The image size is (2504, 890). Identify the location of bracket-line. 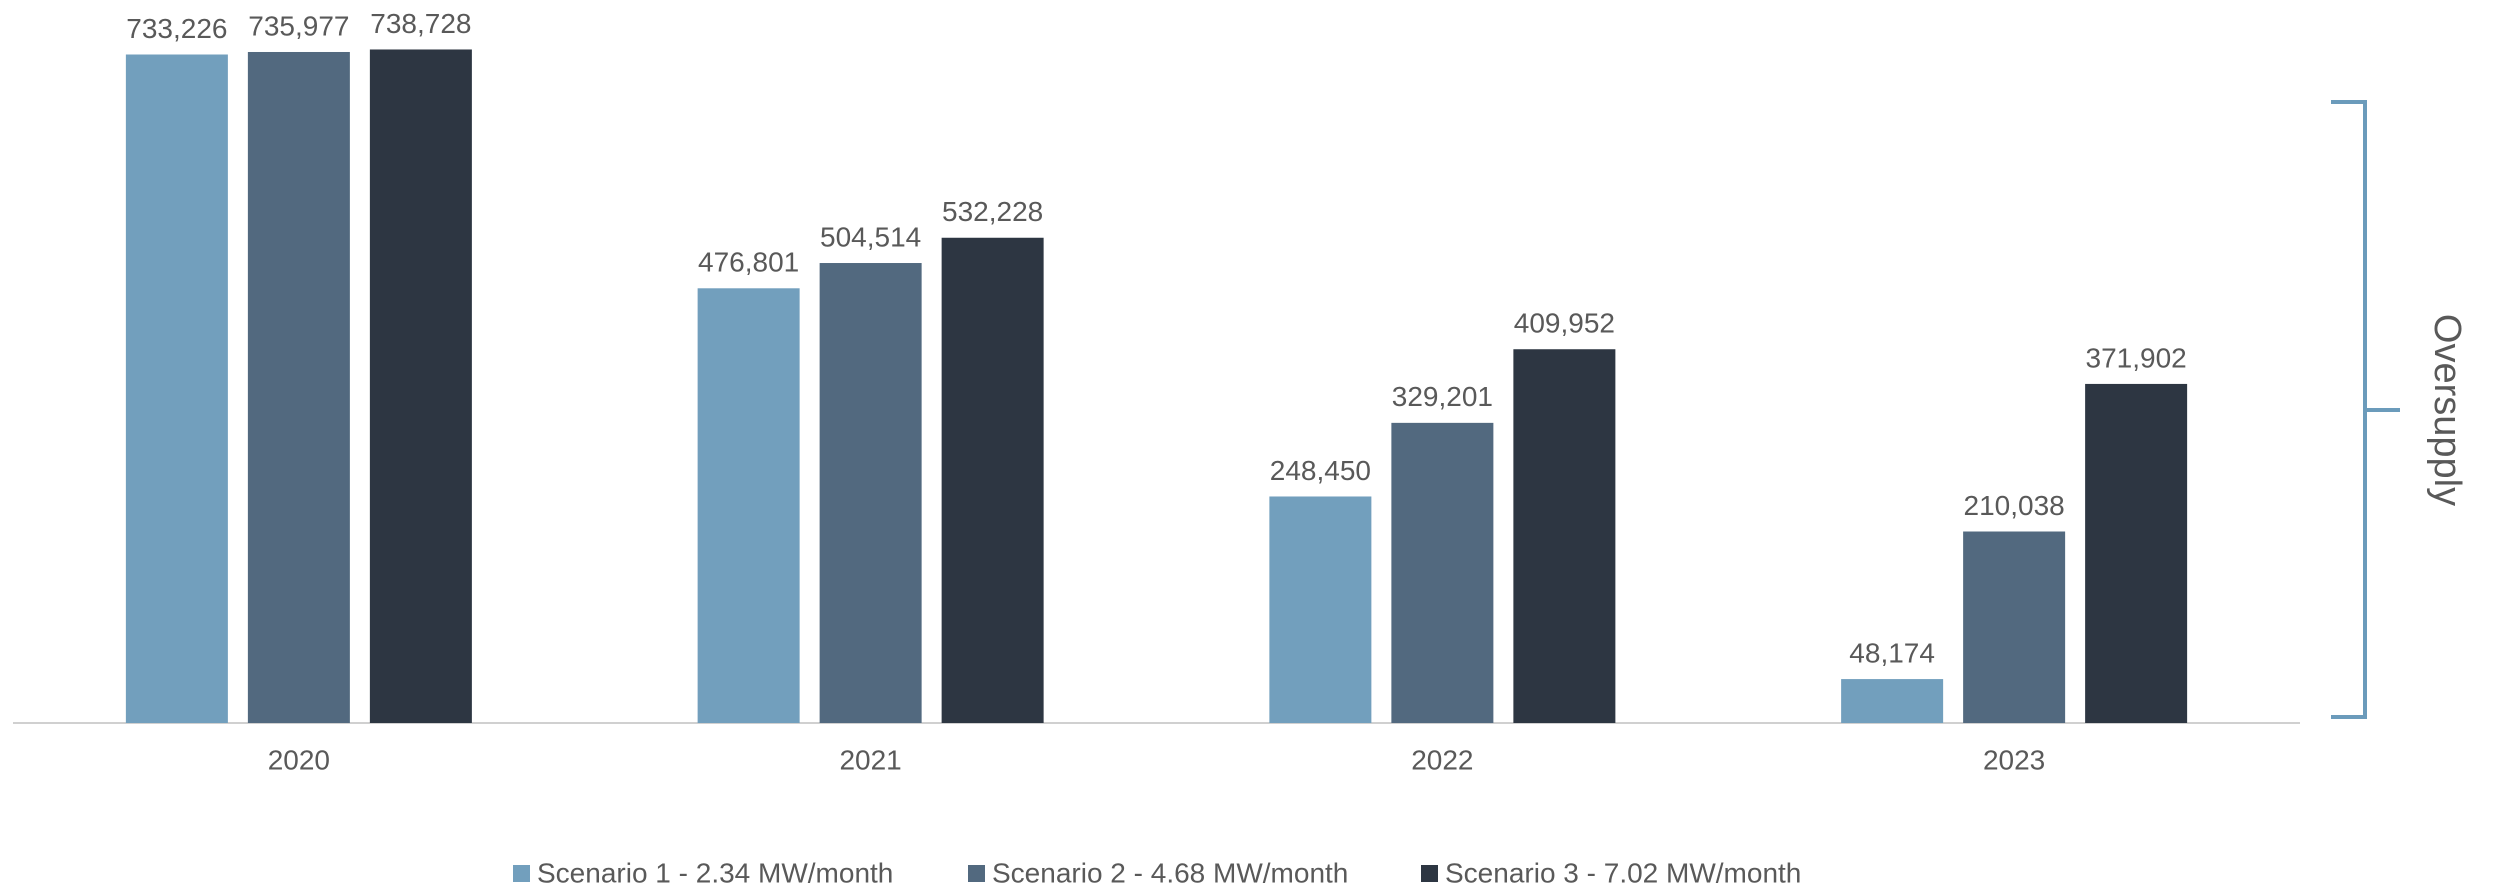
(2349, 409).